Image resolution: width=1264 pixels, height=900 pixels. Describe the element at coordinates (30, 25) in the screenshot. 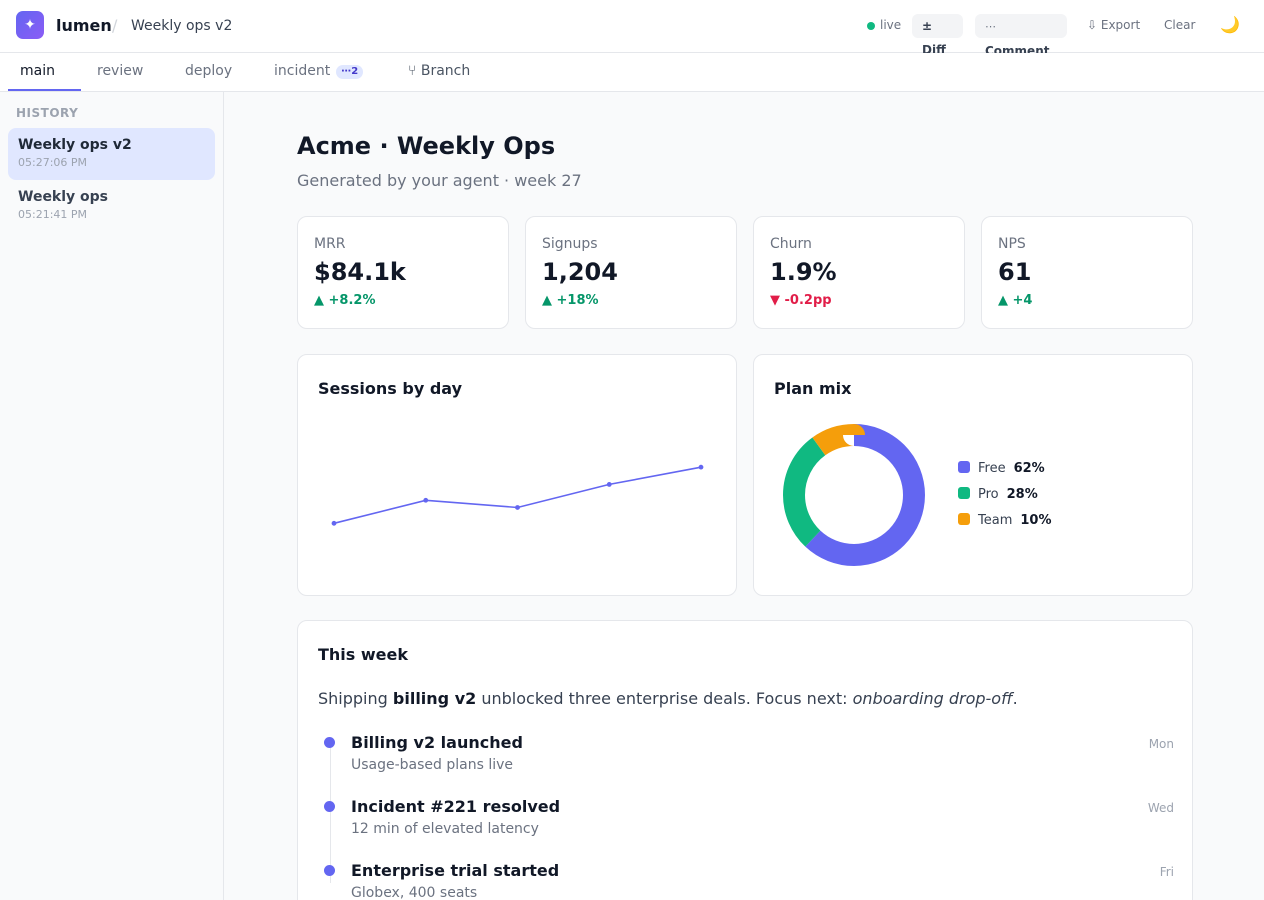

I see `lumen-logo-icon: ✦` at that location.